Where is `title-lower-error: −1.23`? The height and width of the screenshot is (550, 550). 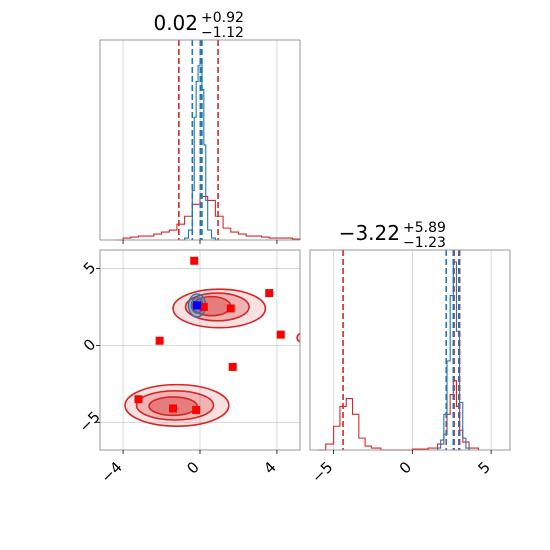
title-lower-error: −1.23 is located at coordinates (424, 243).